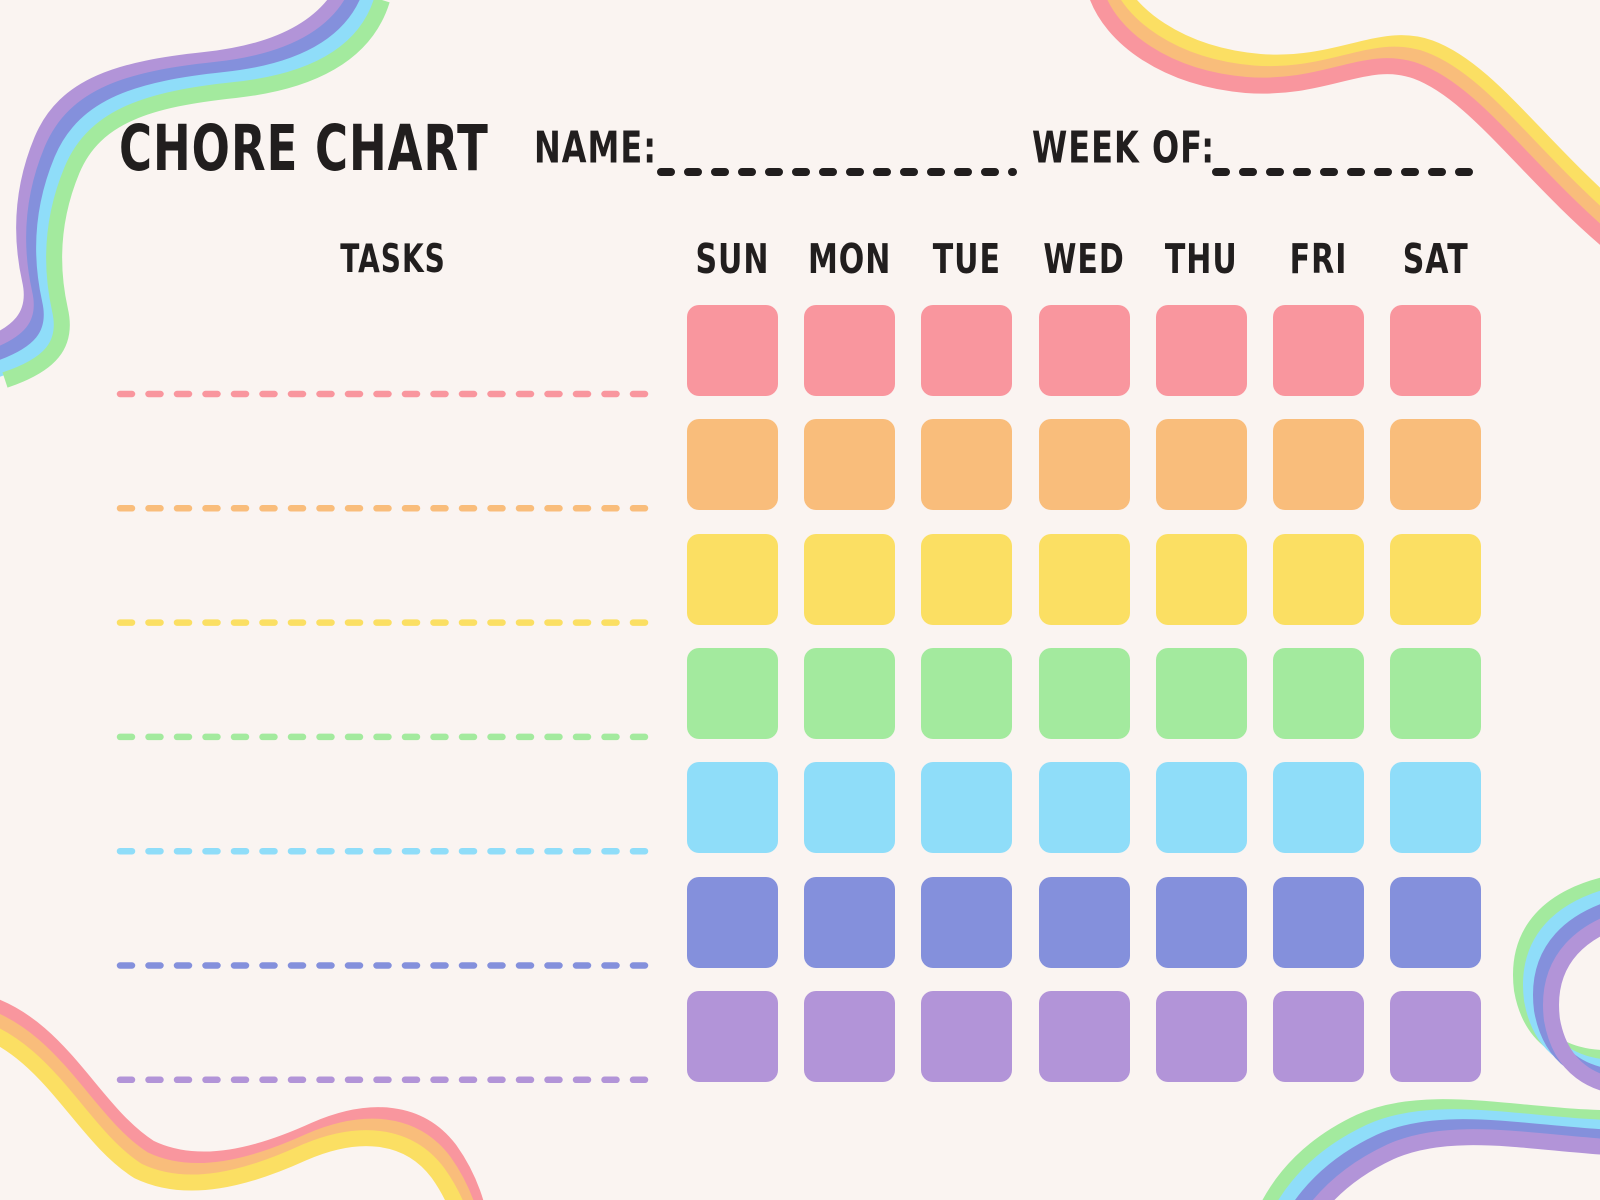 This screenshot has width=1600, height=1200. Describe the element at coordinates (732, 808) in the screenshot. I see `chore-cell-sky-sun` at that location.